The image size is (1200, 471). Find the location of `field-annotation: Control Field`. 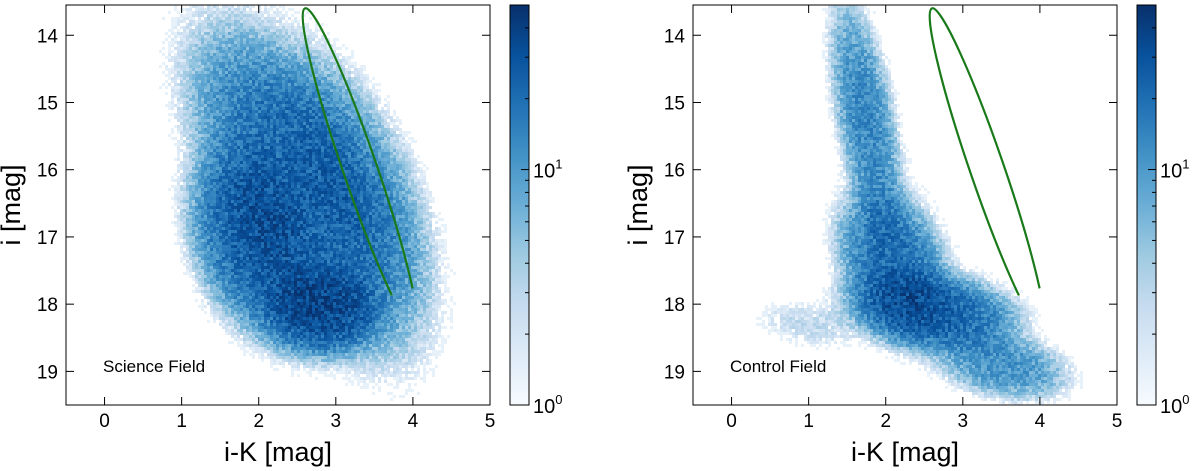

field-annotation: Control Field is located at coordinates (778, 366).